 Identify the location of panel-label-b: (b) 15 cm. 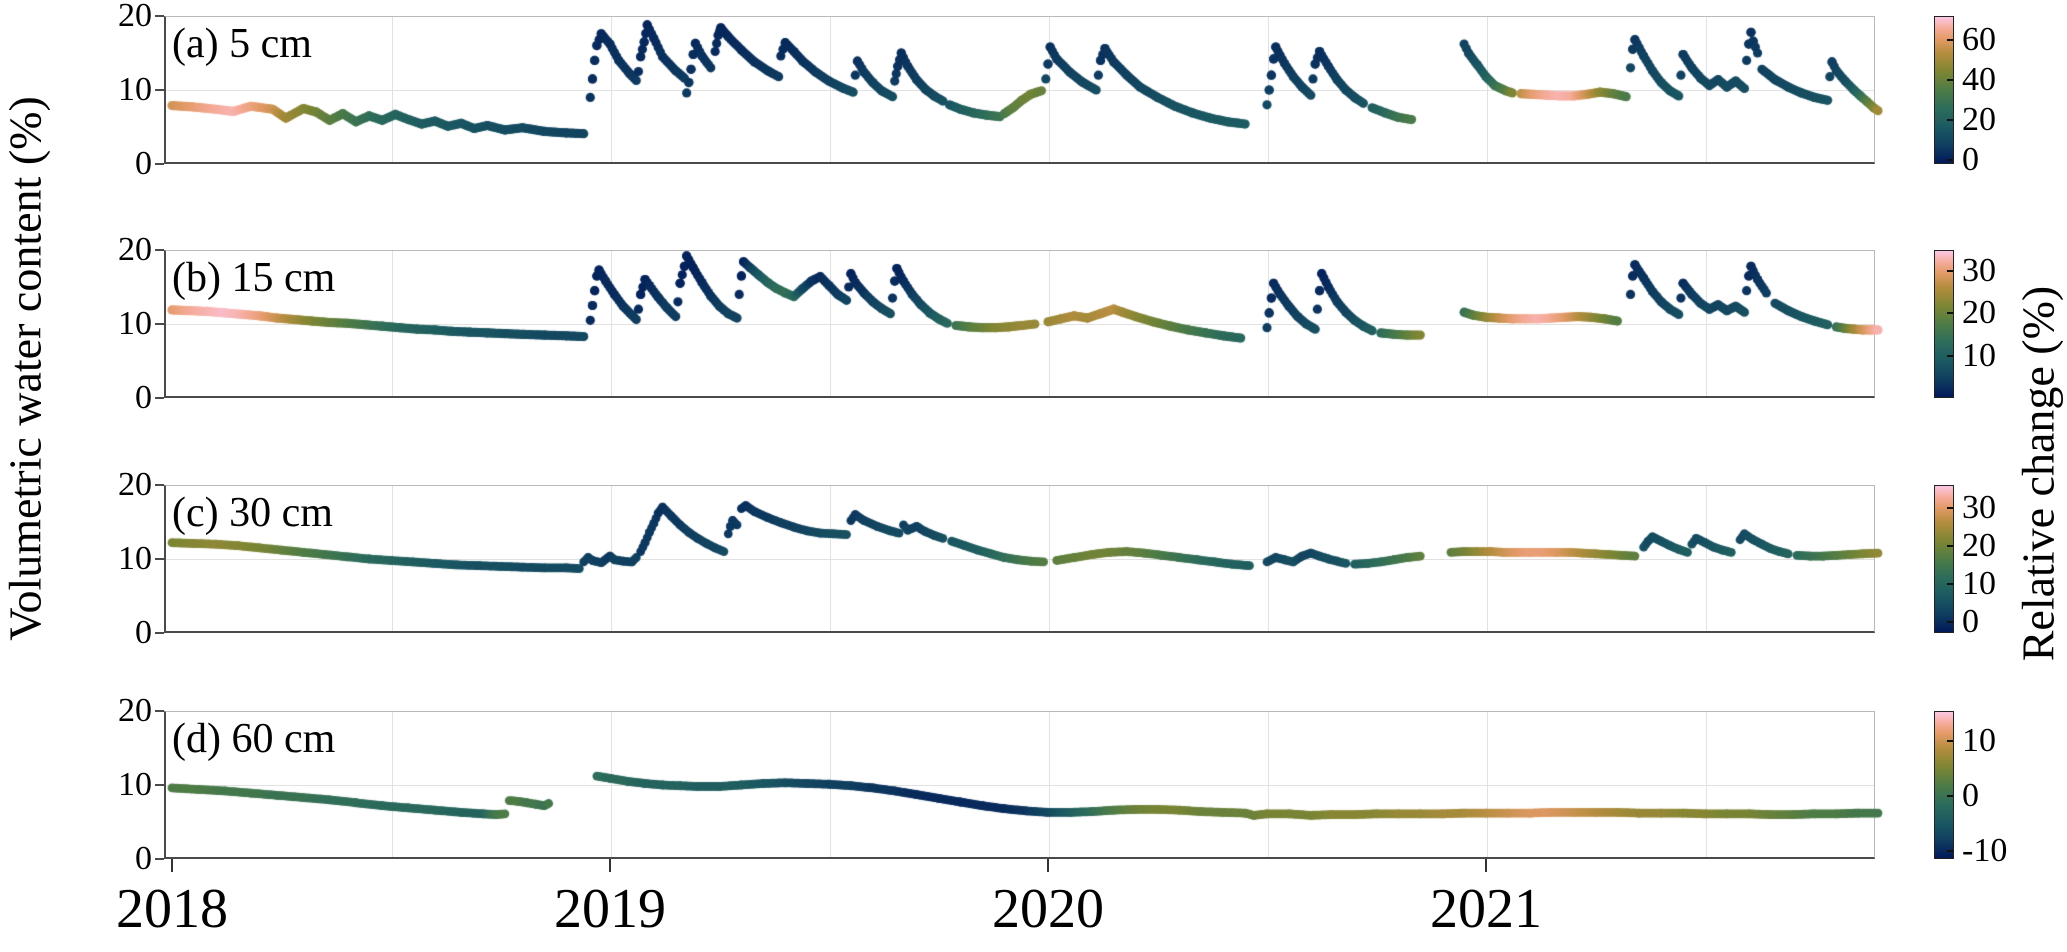
(254, 278).